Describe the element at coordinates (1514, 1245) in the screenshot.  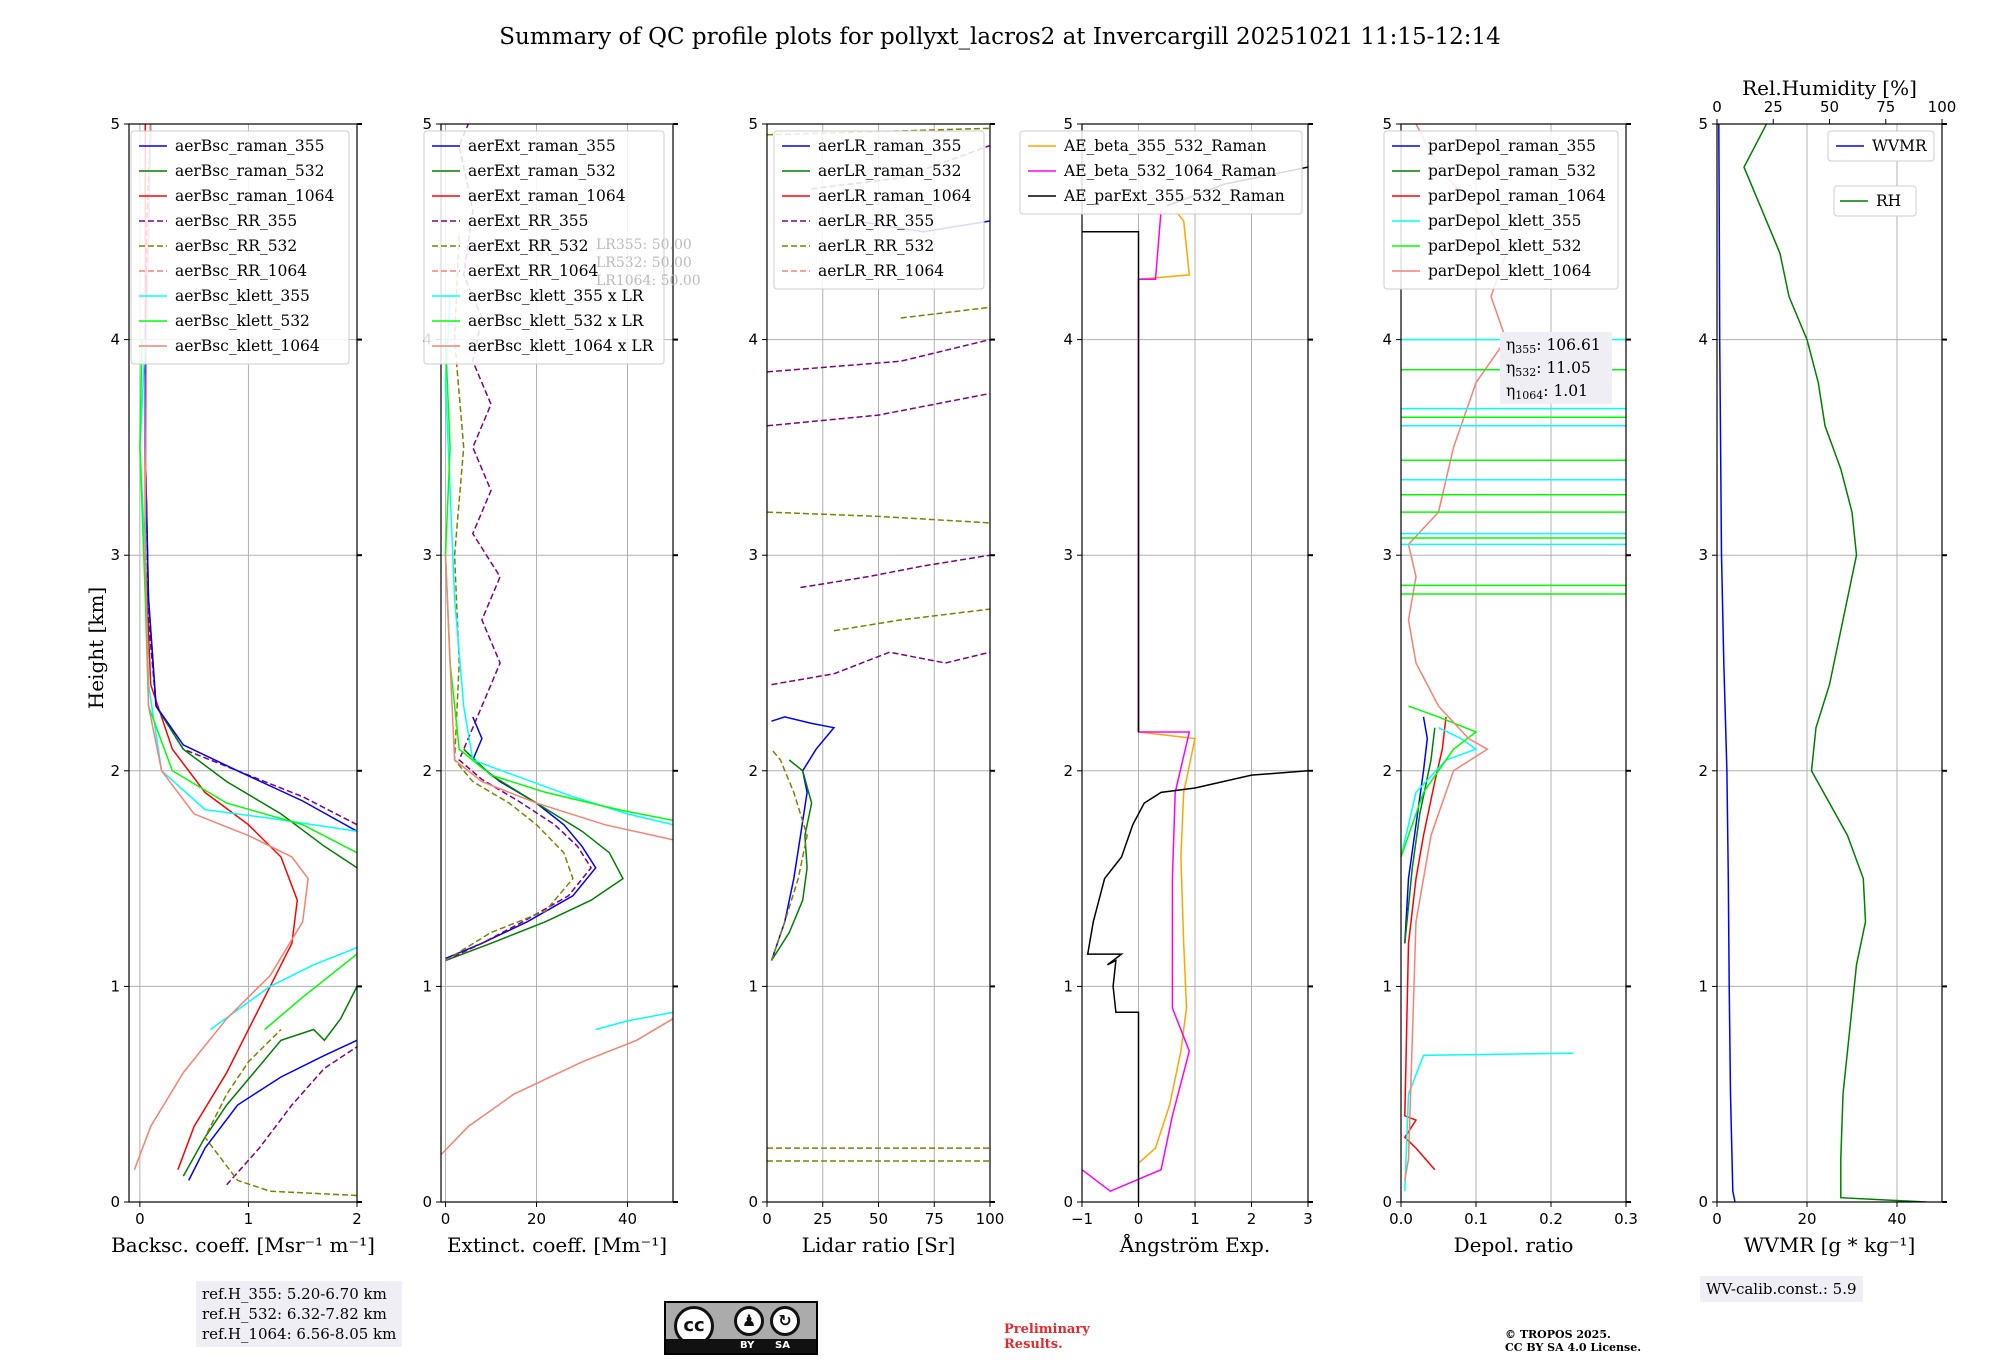
I see `x-axis-label: Depol. ratio` at that location.